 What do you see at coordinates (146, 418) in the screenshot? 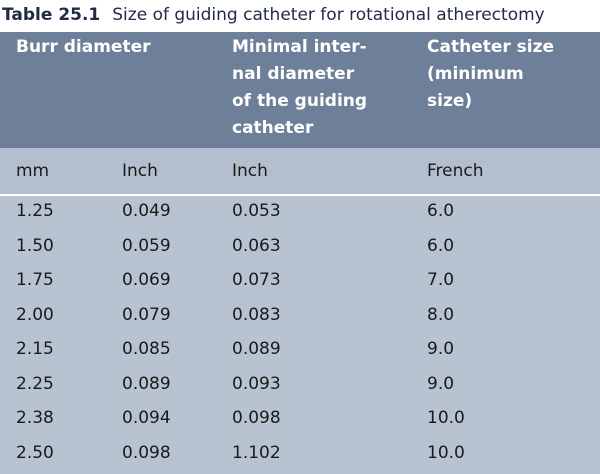
I see `data-cell: 0.094` at bounding box center [146, 418].